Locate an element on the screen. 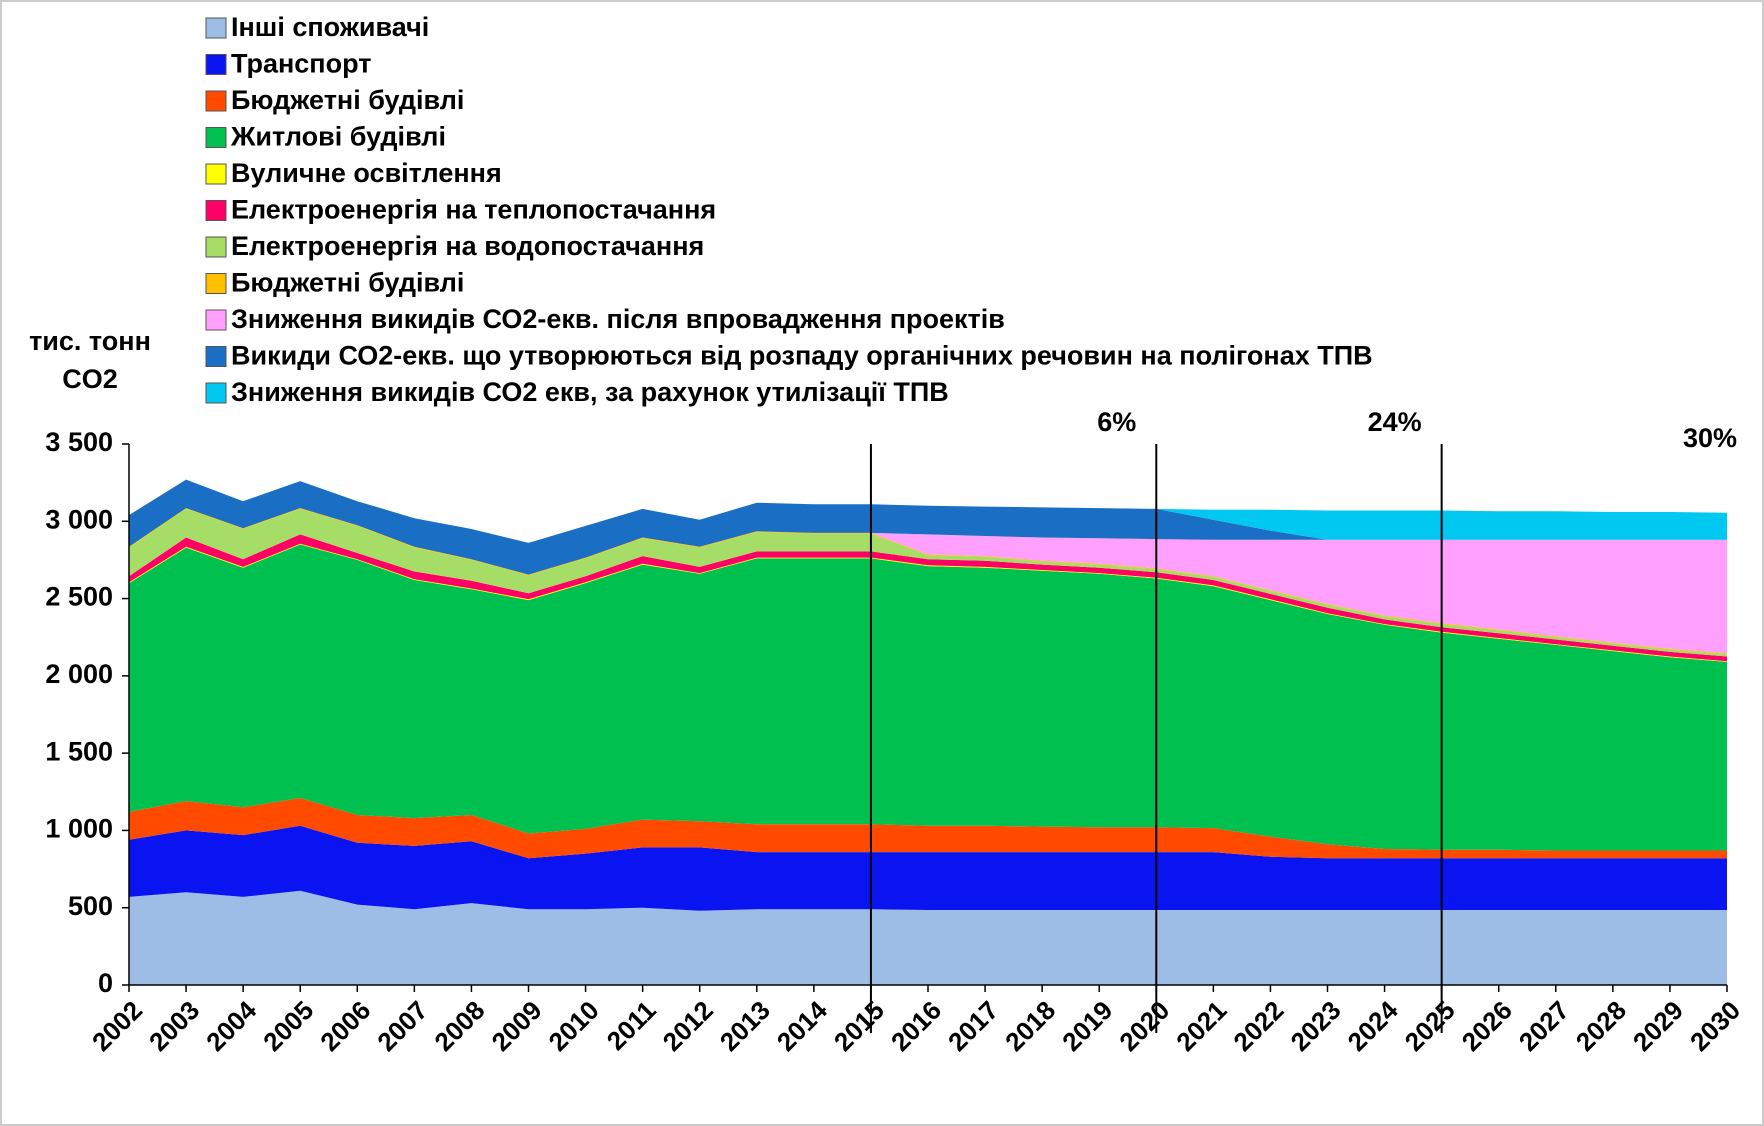  x-tick-label: 2006 is located at coordinates (345, 1026).